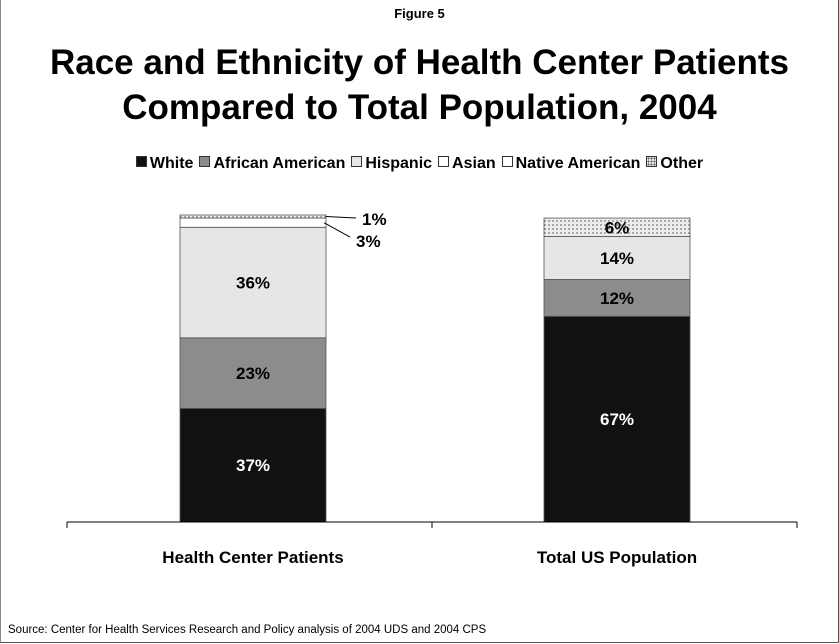  I want to click on legend-item-white: White, so click(164, 164).